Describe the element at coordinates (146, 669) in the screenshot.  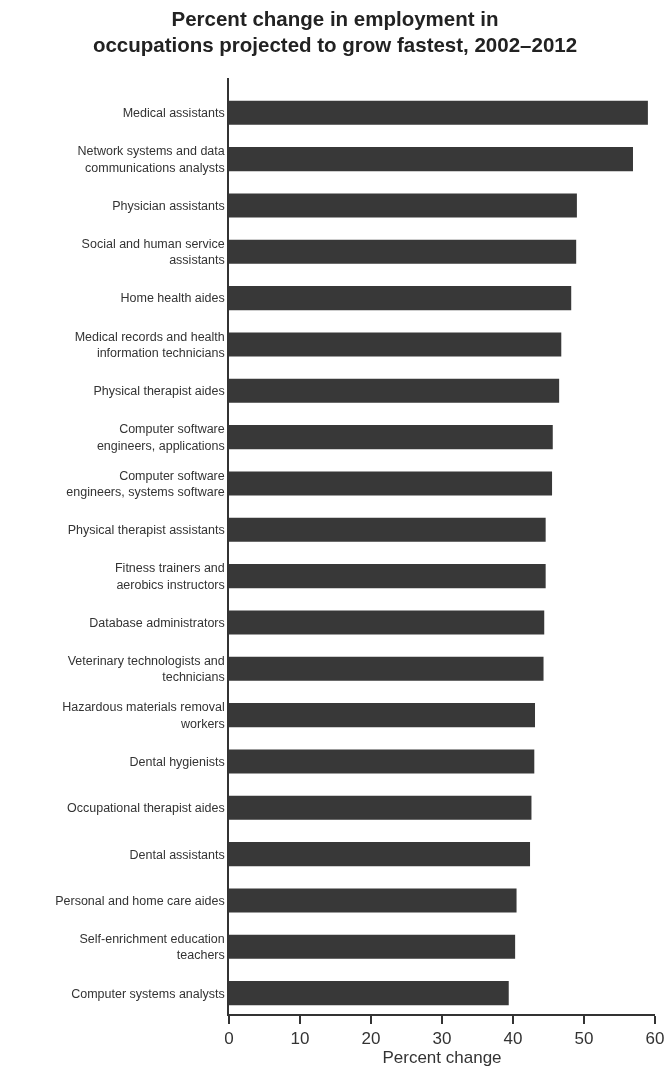
I see `y-tick-label: Veterinary technologists and technicians` at that location.